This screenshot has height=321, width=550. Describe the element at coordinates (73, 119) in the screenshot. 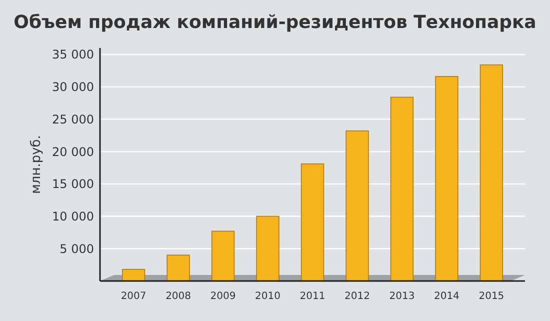

I see `y-tick-label: 25 000` at that location.